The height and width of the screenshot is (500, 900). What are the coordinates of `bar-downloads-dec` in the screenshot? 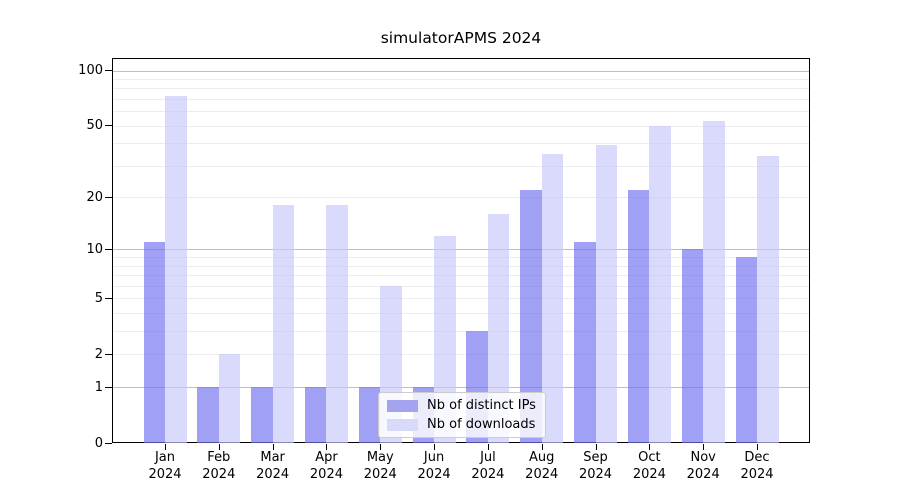 It's located at (768, 299).